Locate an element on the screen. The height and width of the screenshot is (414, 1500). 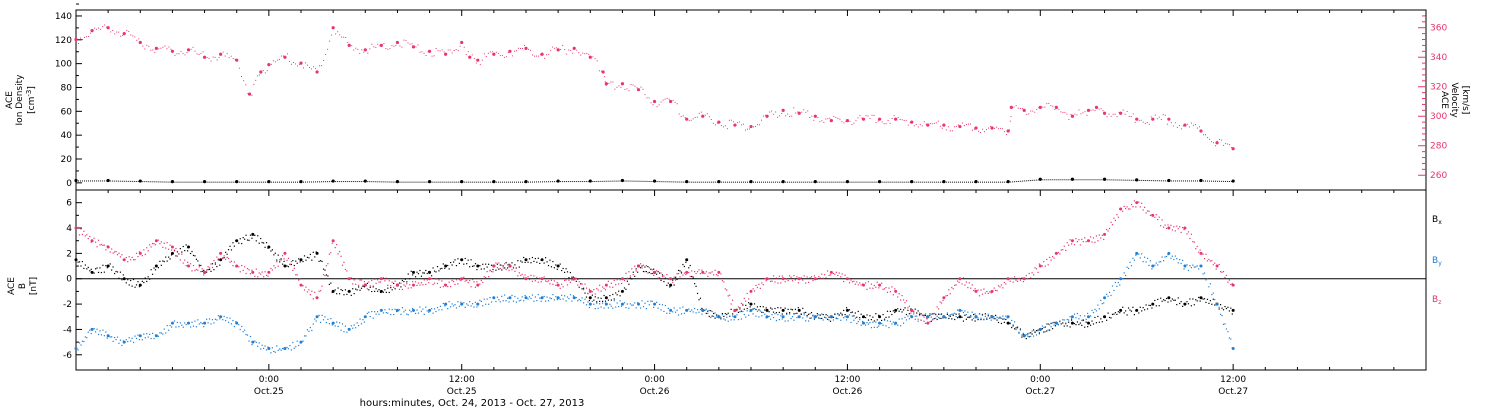
velocity-point is located at coordinates (1201, 131).